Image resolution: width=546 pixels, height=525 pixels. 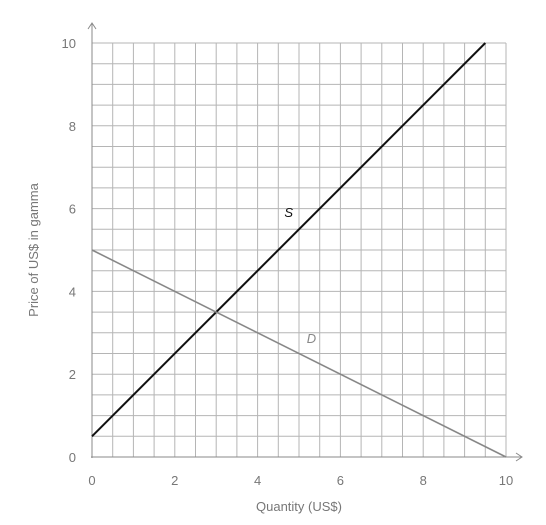 What do you see at coordinates (91, 480) in the screenshot?
I see `x-tick-label: 0` at bounding box center [91, 480].